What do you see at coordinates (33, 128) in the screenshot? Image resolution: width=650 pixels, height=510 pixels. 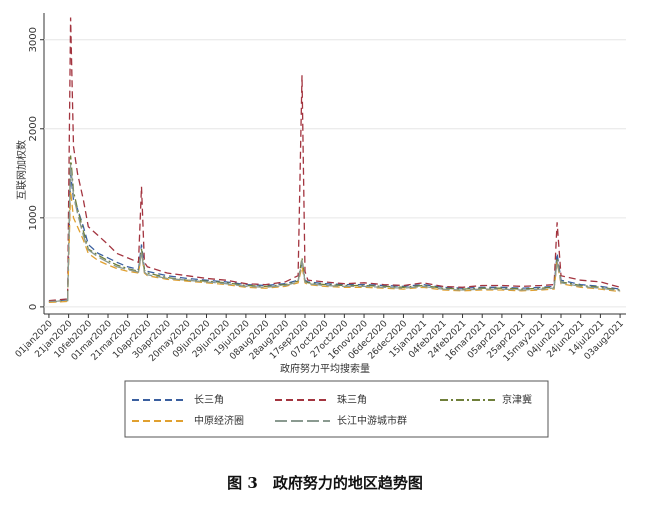 I see `y-tick-label: 2000` at bounding box center [33, 128].